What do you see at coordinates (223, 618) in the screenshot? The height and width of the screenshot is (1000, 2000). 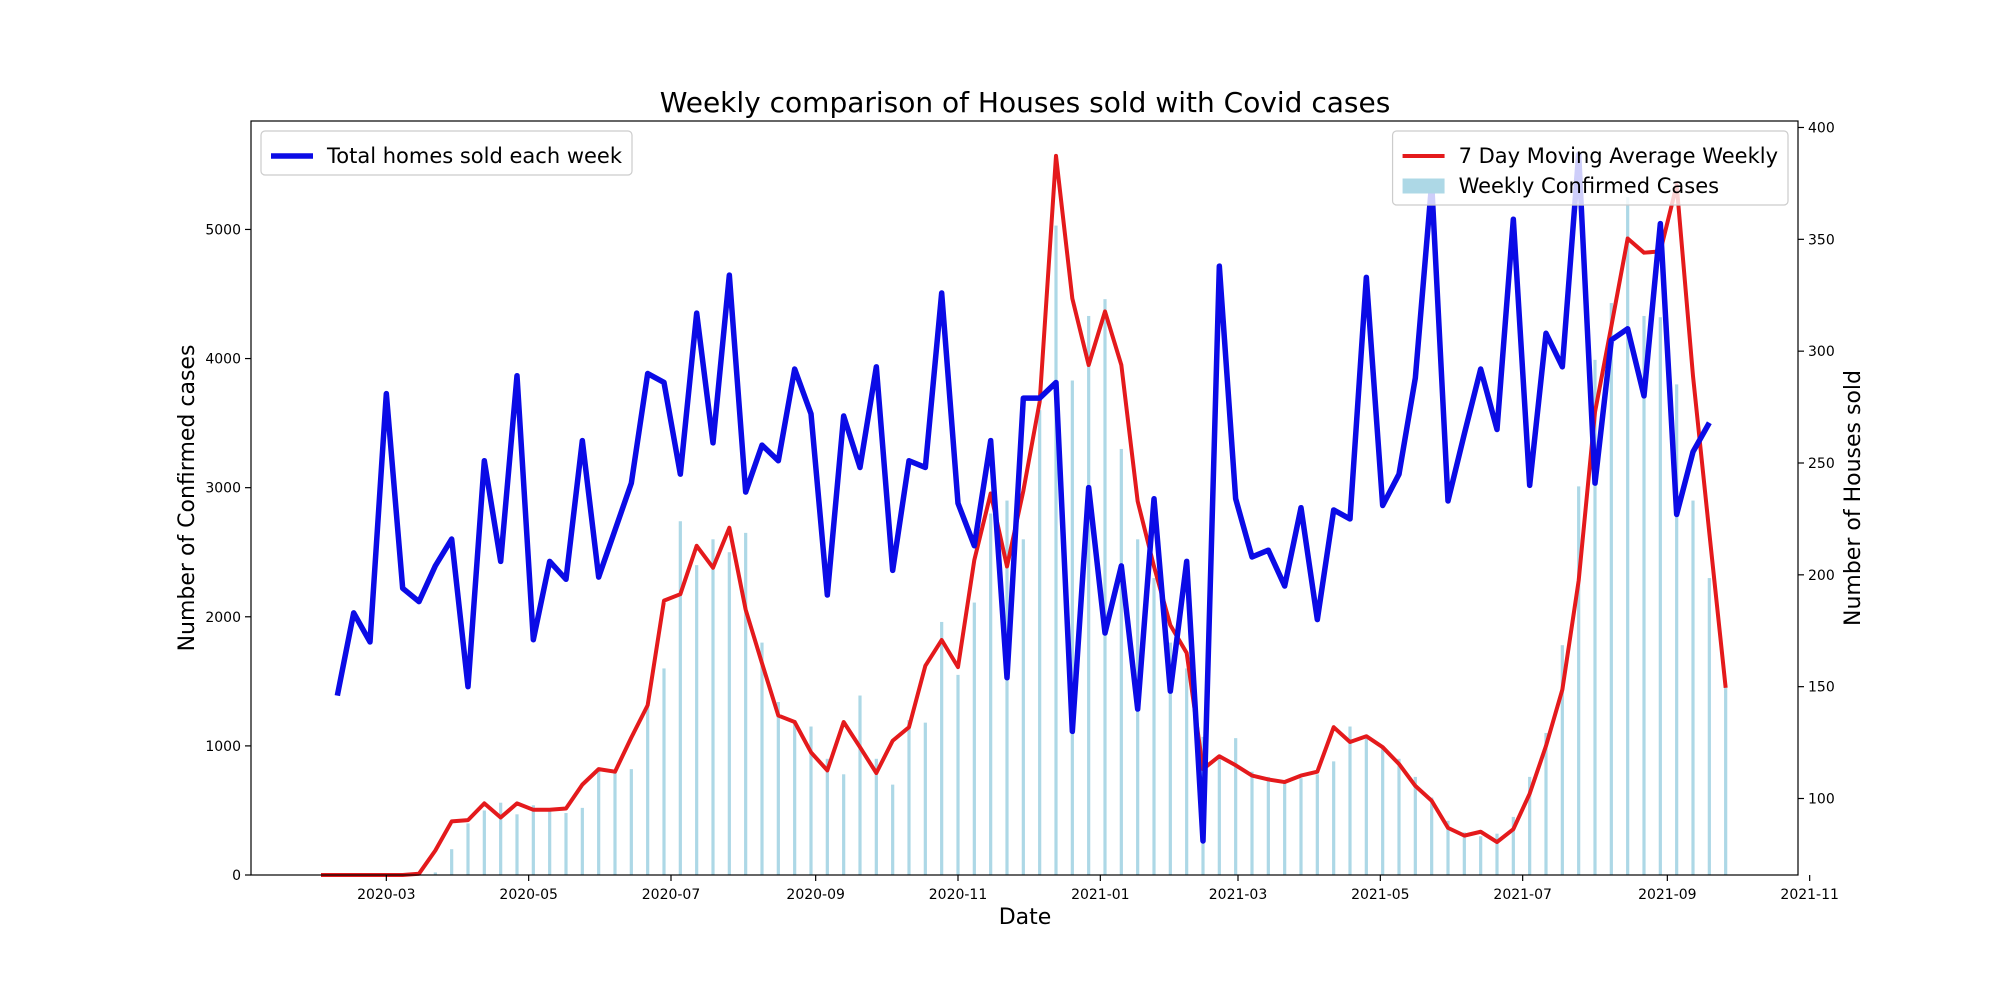 I see `y-tick-label: 2000` at bounding box center [223, 618].